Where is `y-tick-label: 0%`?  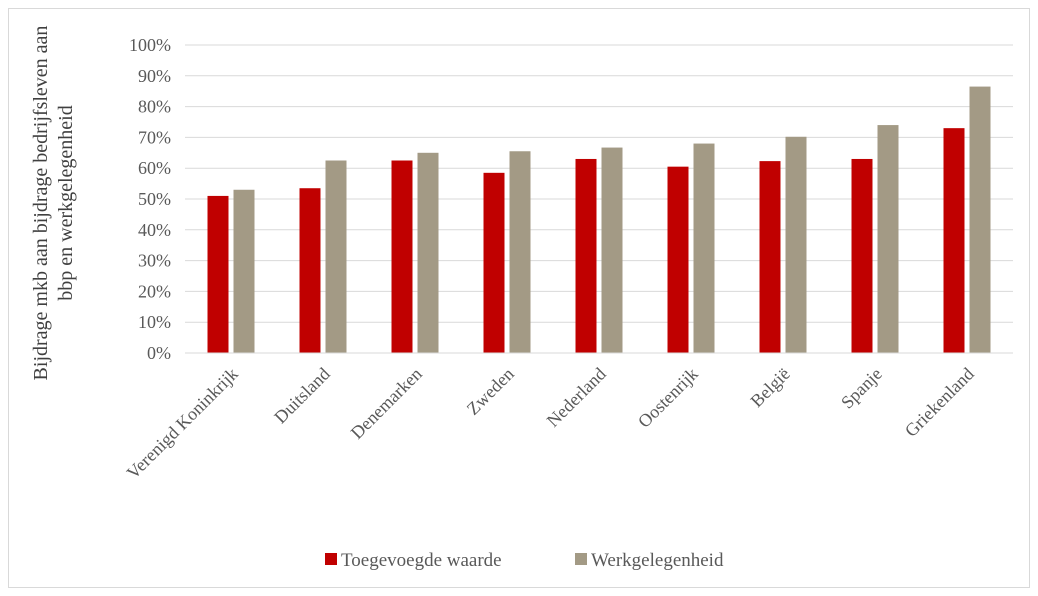 y-tick-label: 0% is located at coordinates (159, 353).